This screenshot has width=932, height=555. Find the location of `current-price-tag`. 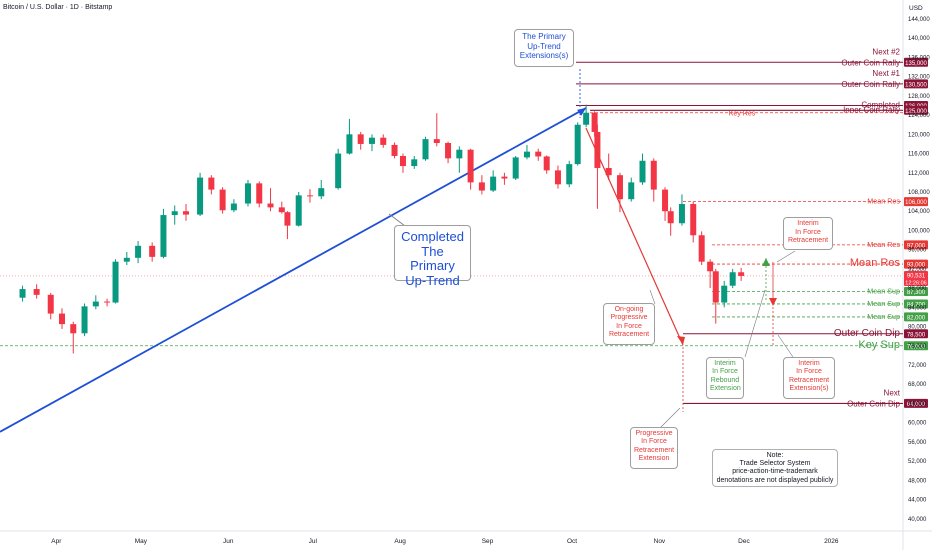

current-price-tag is located at coordinates (916, 278).